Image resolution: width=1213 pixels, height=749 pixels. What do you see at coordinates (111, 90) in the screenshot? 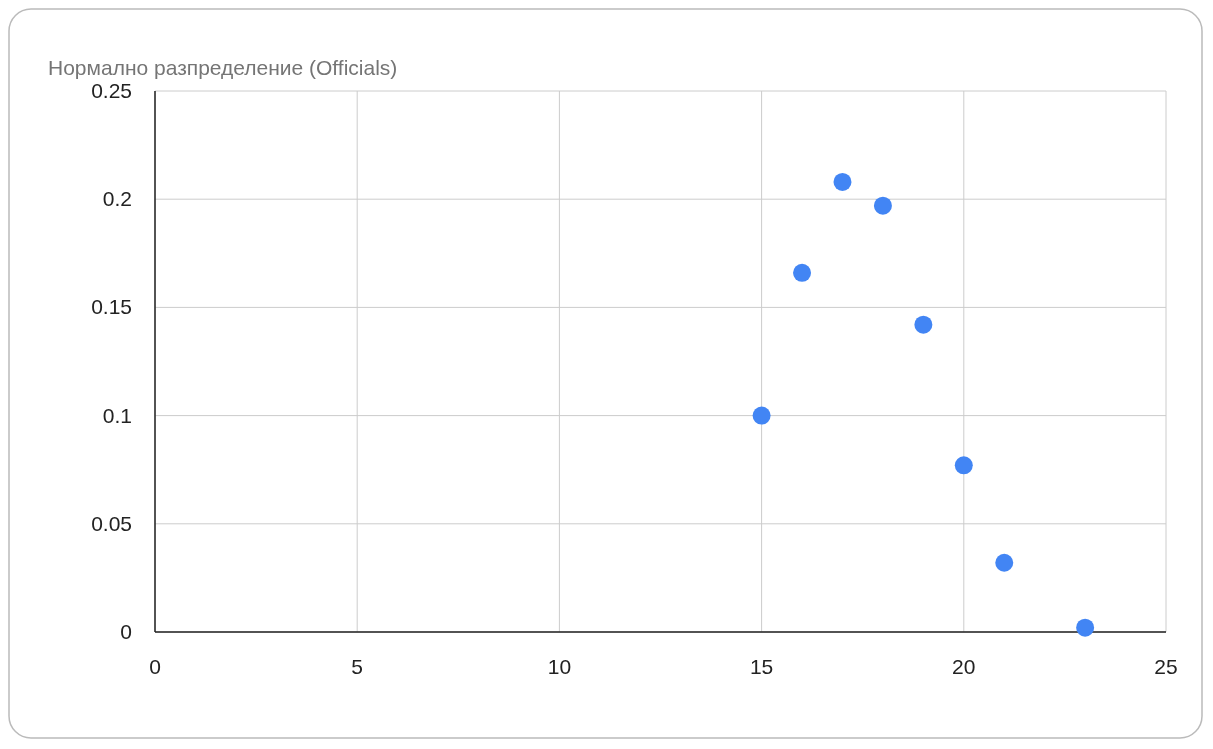
I see `y-tick-label: 0.25` at bounding box center [111, 90].